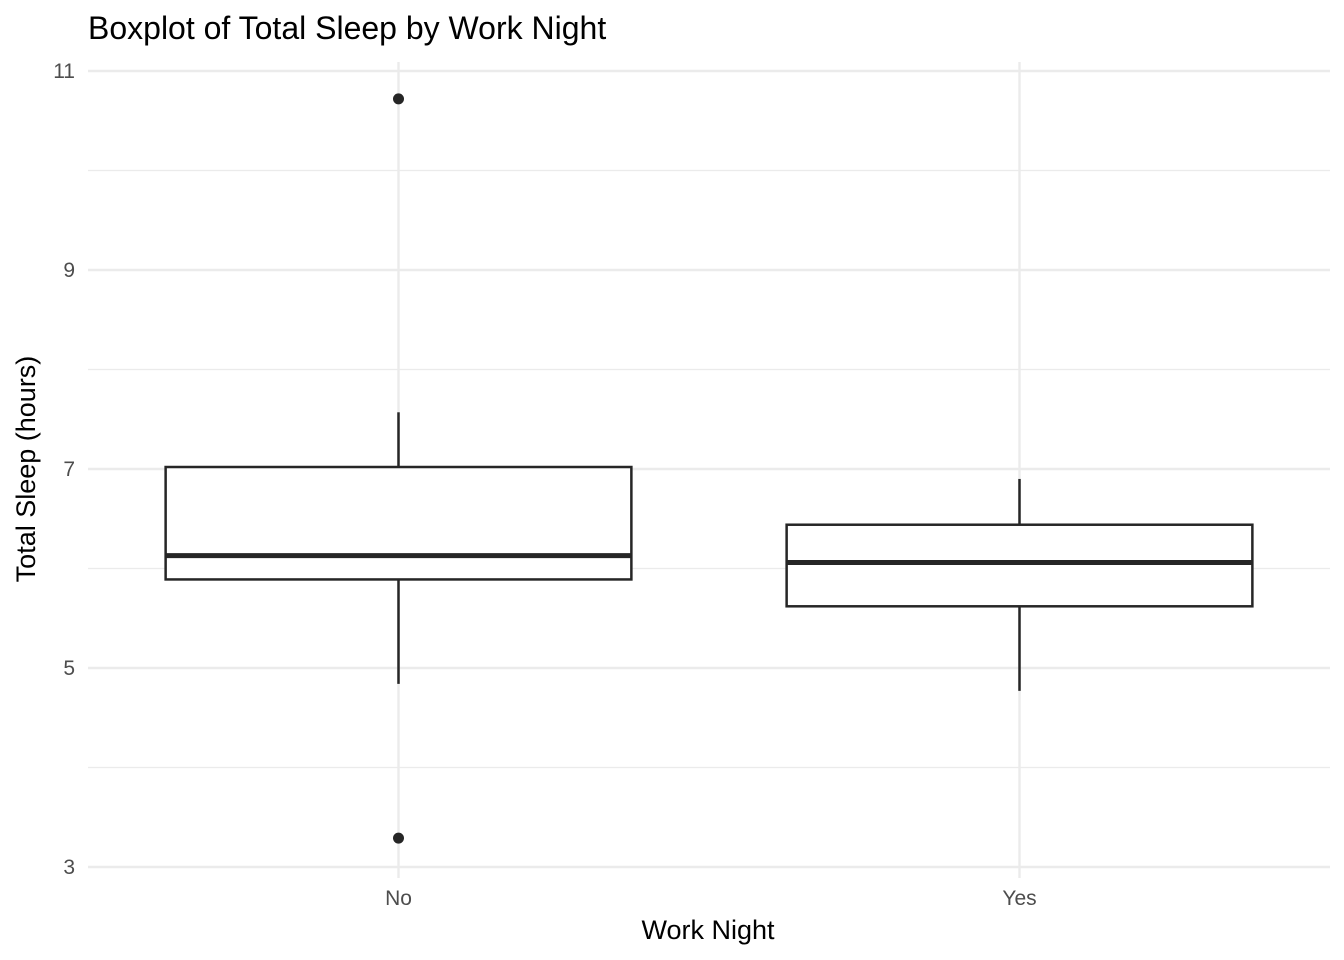 This screenshot has height=960, width=1344. I want to click on y-tick-label: 11, so click(64, 71).